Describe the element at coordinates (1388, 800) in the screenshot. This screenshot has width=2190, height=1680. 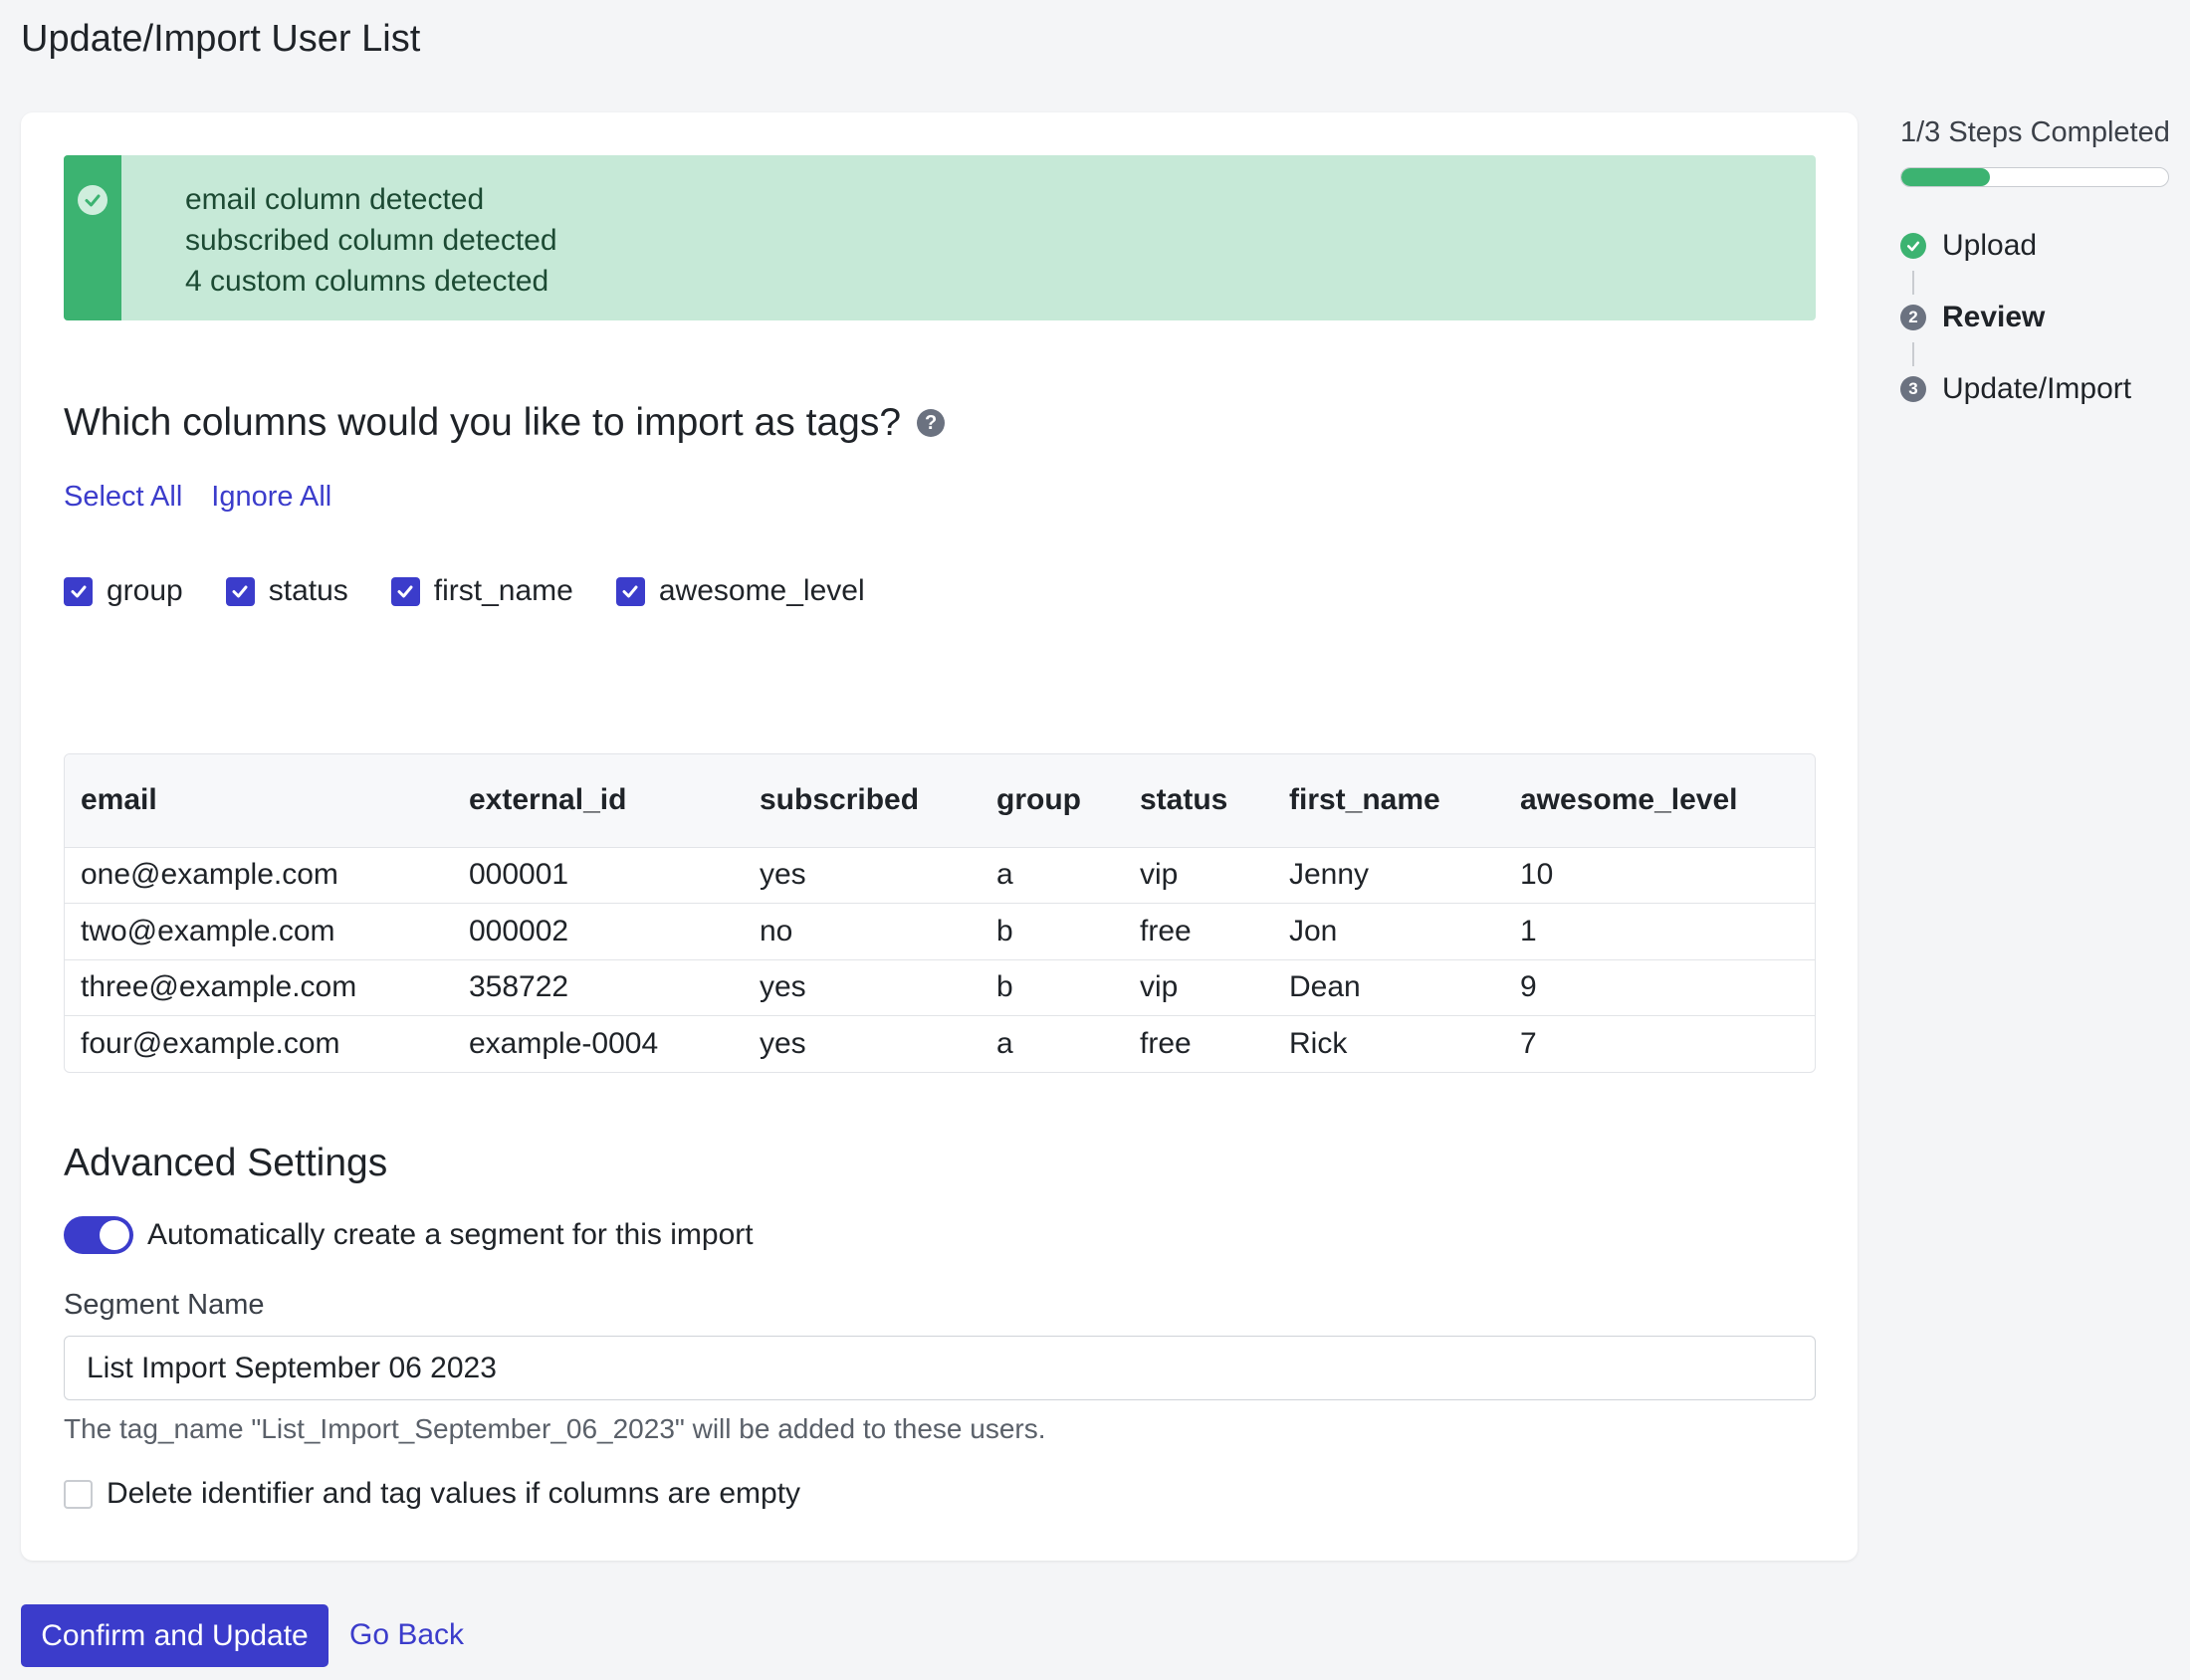
I see `column-header: first_name` at that location.